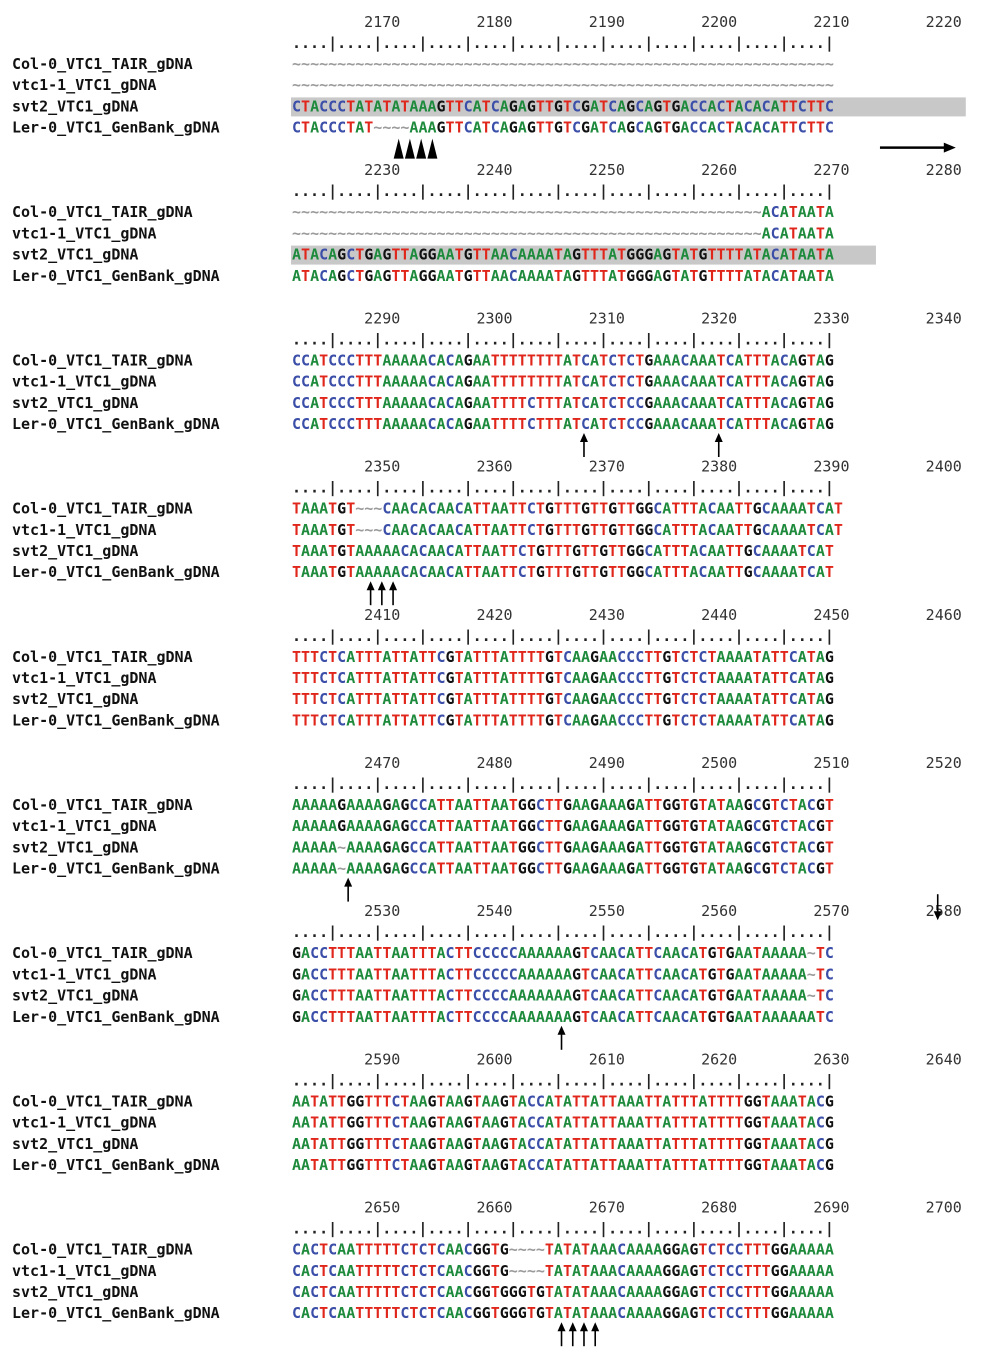 The height and width of the screenshot is (1368, 1000). I want to click on position-number: 2430, so click(607, 615).